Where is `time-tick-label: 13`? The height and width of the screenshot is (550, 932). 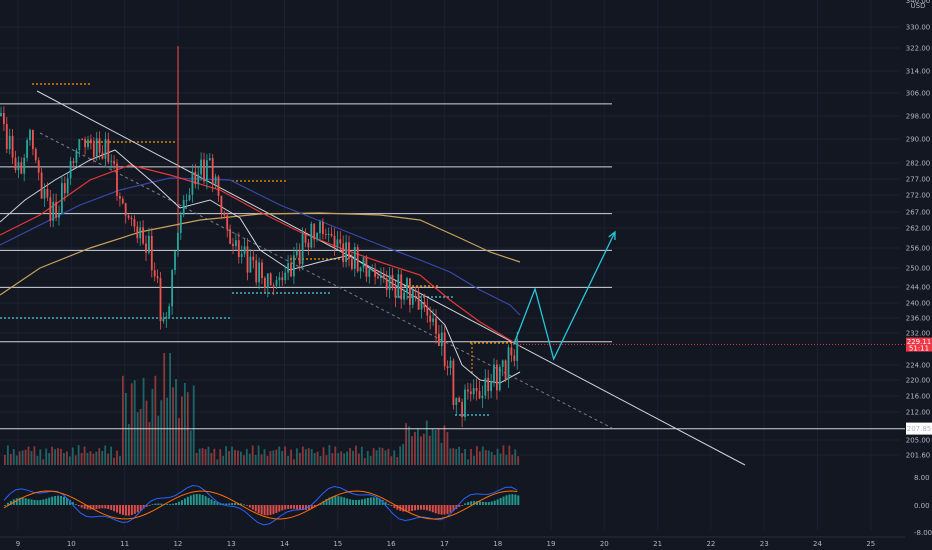 time-tick-label: 13 is located at coordinates (231, 544).